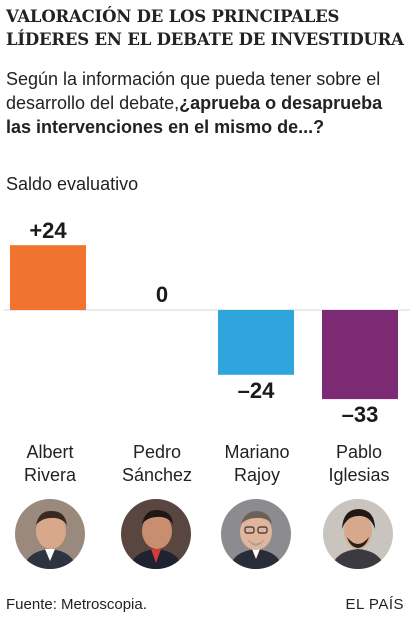 The width and height of the screenshot is (414, 621). I want to click on pablo-iglesias-portrait, so click(358, 534).